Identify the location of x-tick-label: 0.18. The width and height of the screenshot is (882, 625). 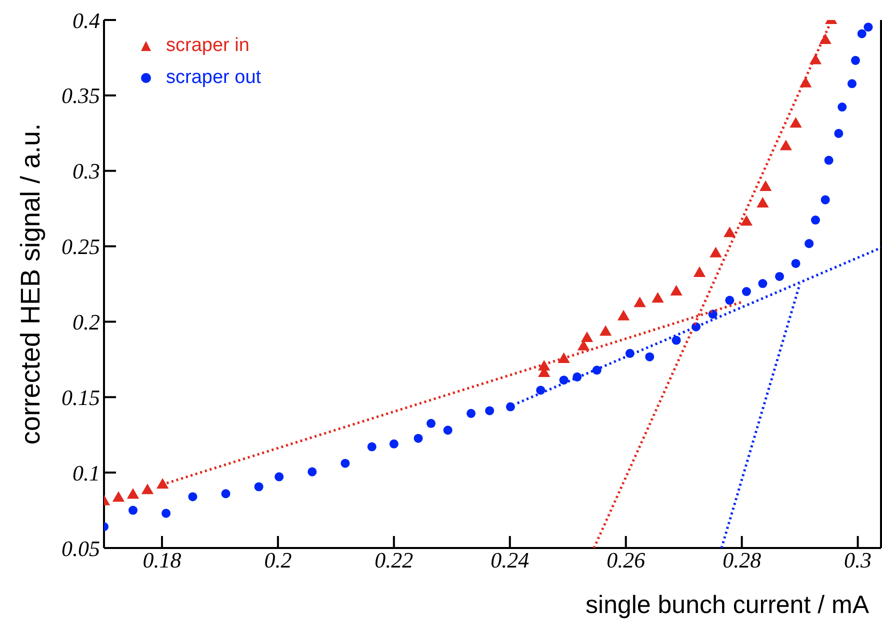
(162, 560).